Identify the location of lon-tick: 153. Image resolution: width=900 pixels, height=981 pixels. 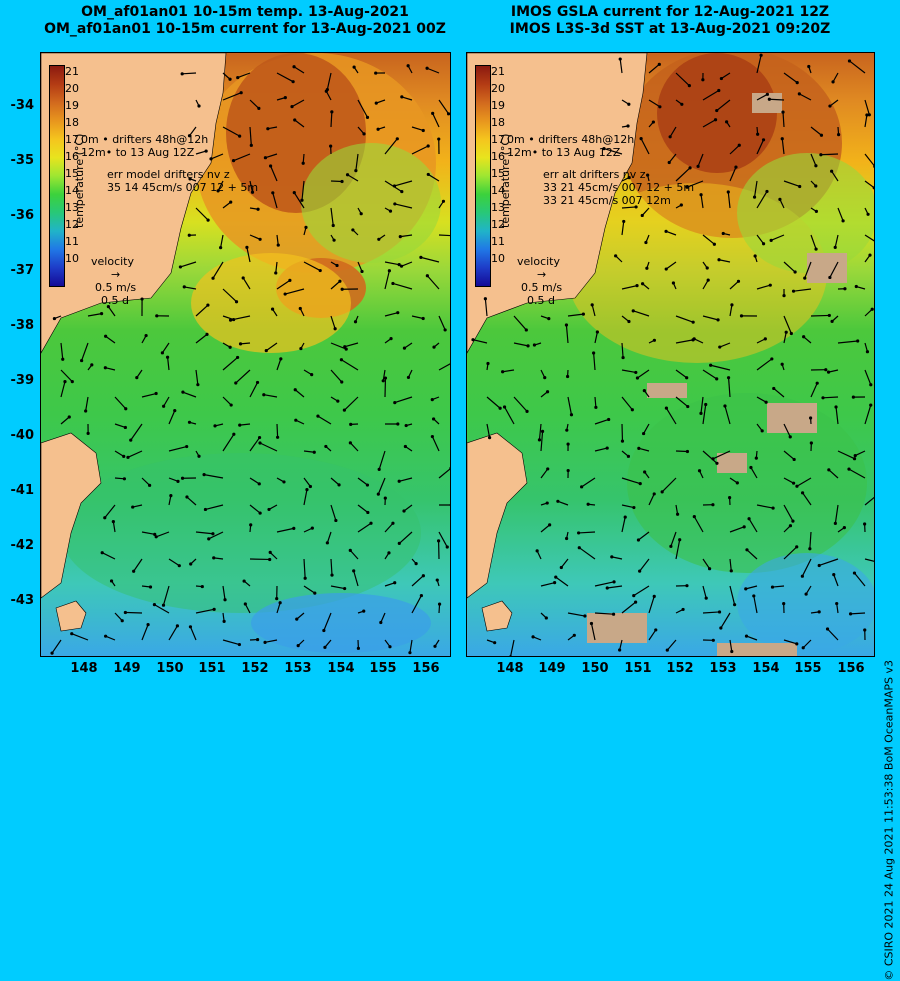
(297, 668).